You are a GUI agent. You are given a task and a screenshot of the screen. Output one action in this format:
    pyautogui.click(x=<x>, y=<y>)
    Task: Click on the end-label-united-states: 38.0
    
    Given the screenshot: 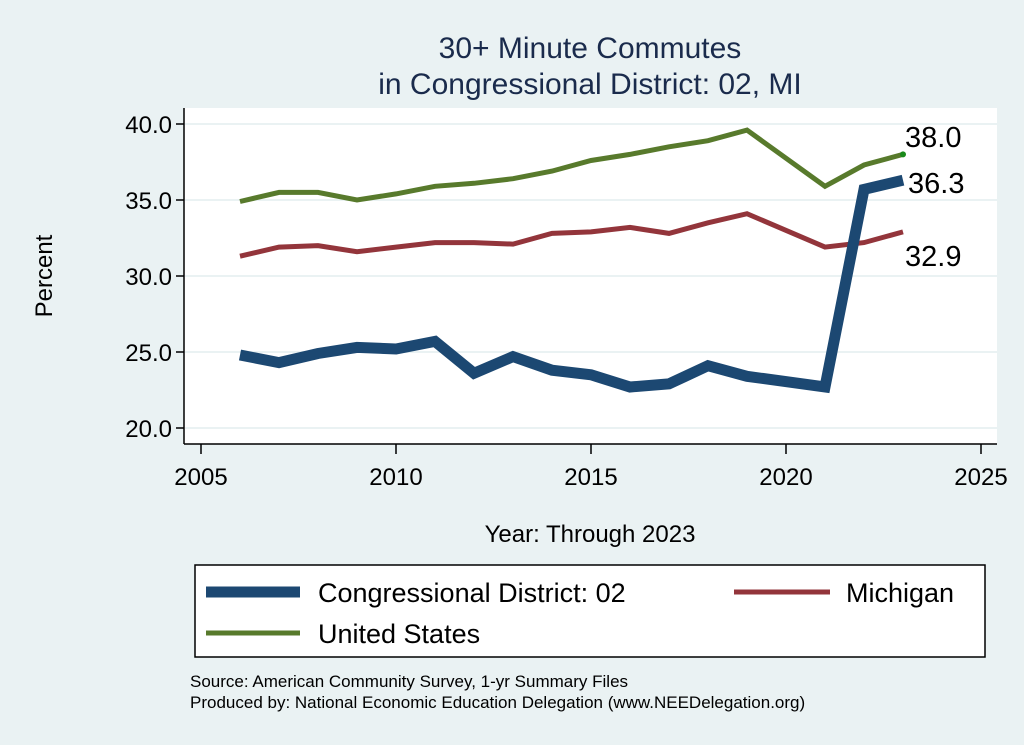 What is the action you would take?
    pyautogui.click(x=933, y=138)
    